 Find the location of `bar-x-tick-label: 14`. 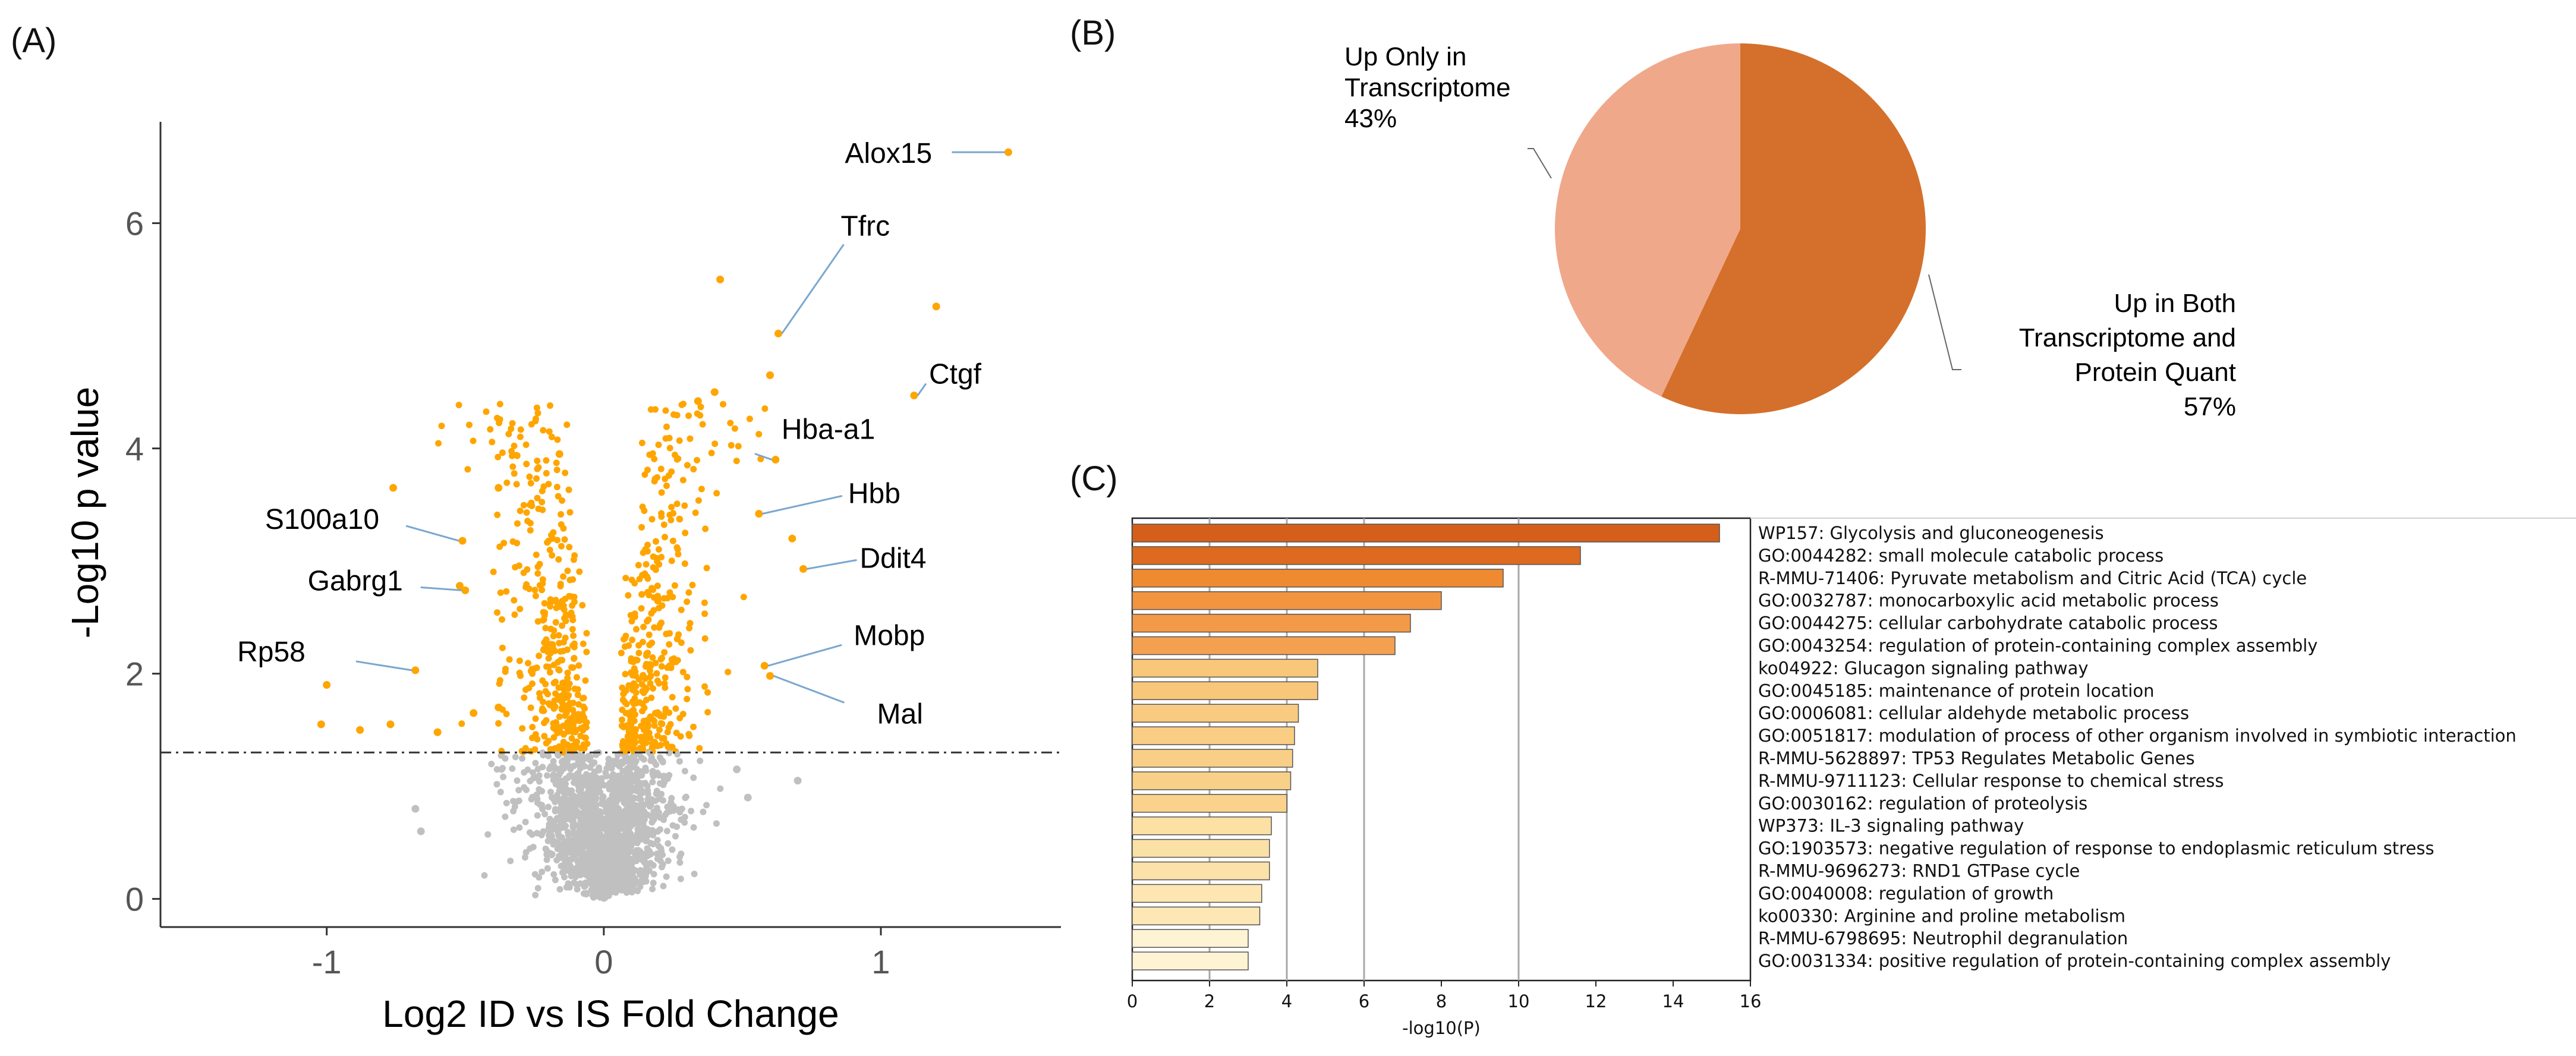

bar-x-tick-label: 14 is located at coordinates (1673, 1001).